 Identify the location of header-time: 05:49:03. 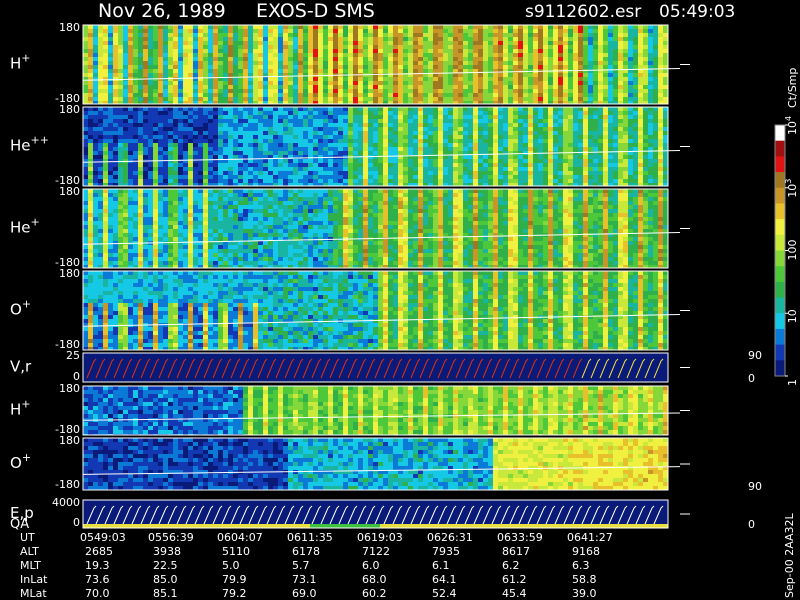
(697, 12).